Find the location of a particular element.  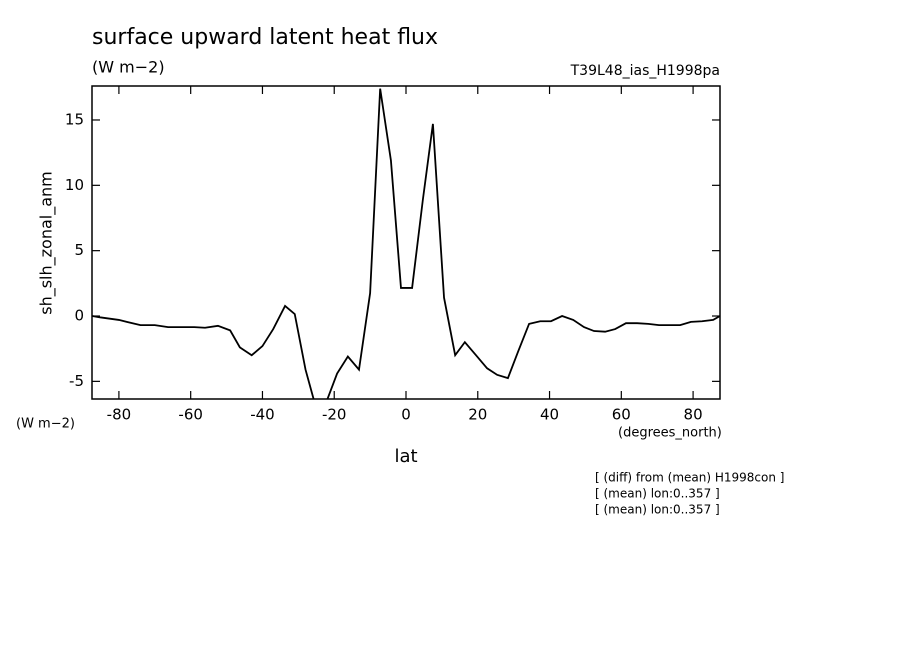

y-tick-label: 5 is located at coordinates (79, 250).